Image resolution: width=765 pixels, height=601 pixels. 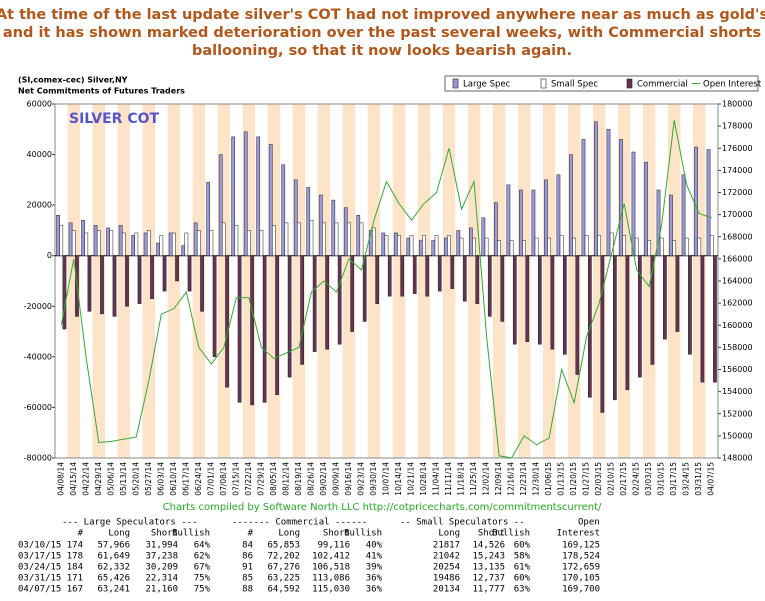 I want to click on table-cell: 57,966, so click(x=113, y=546).